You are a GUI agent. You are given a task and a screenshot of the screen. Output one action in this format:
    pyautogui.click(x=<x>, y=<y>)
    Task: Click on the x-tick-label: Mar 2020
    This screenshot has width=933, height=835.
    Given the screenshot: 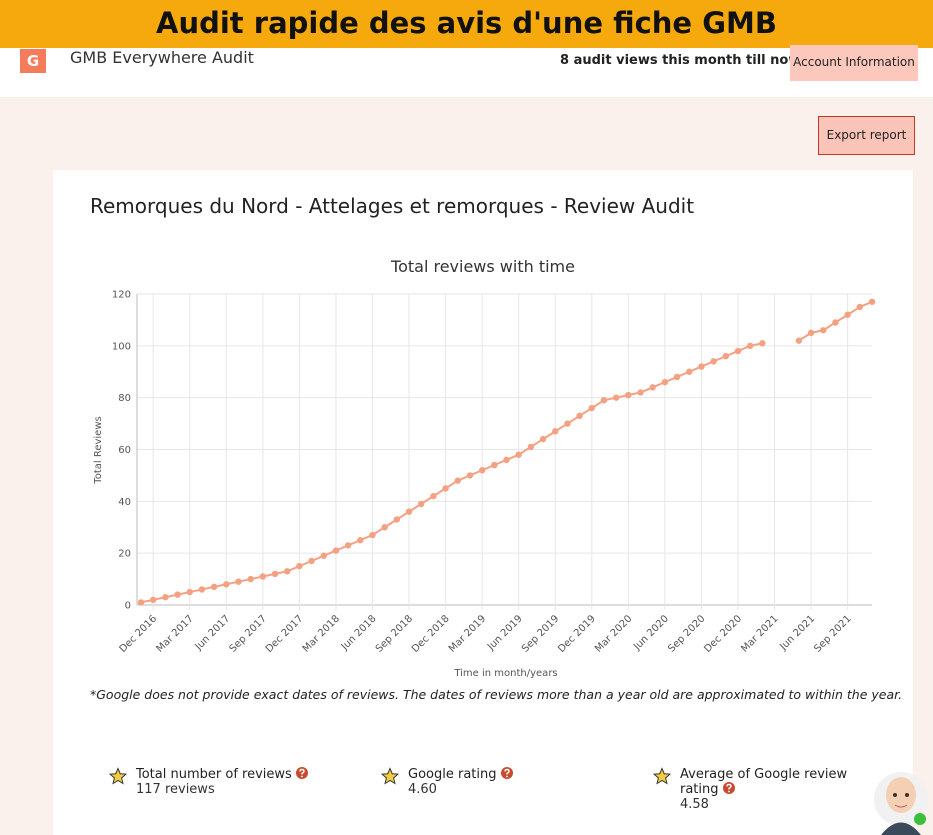 What is the action you would take?
    pyautogui.click(x=613, y=633)
    